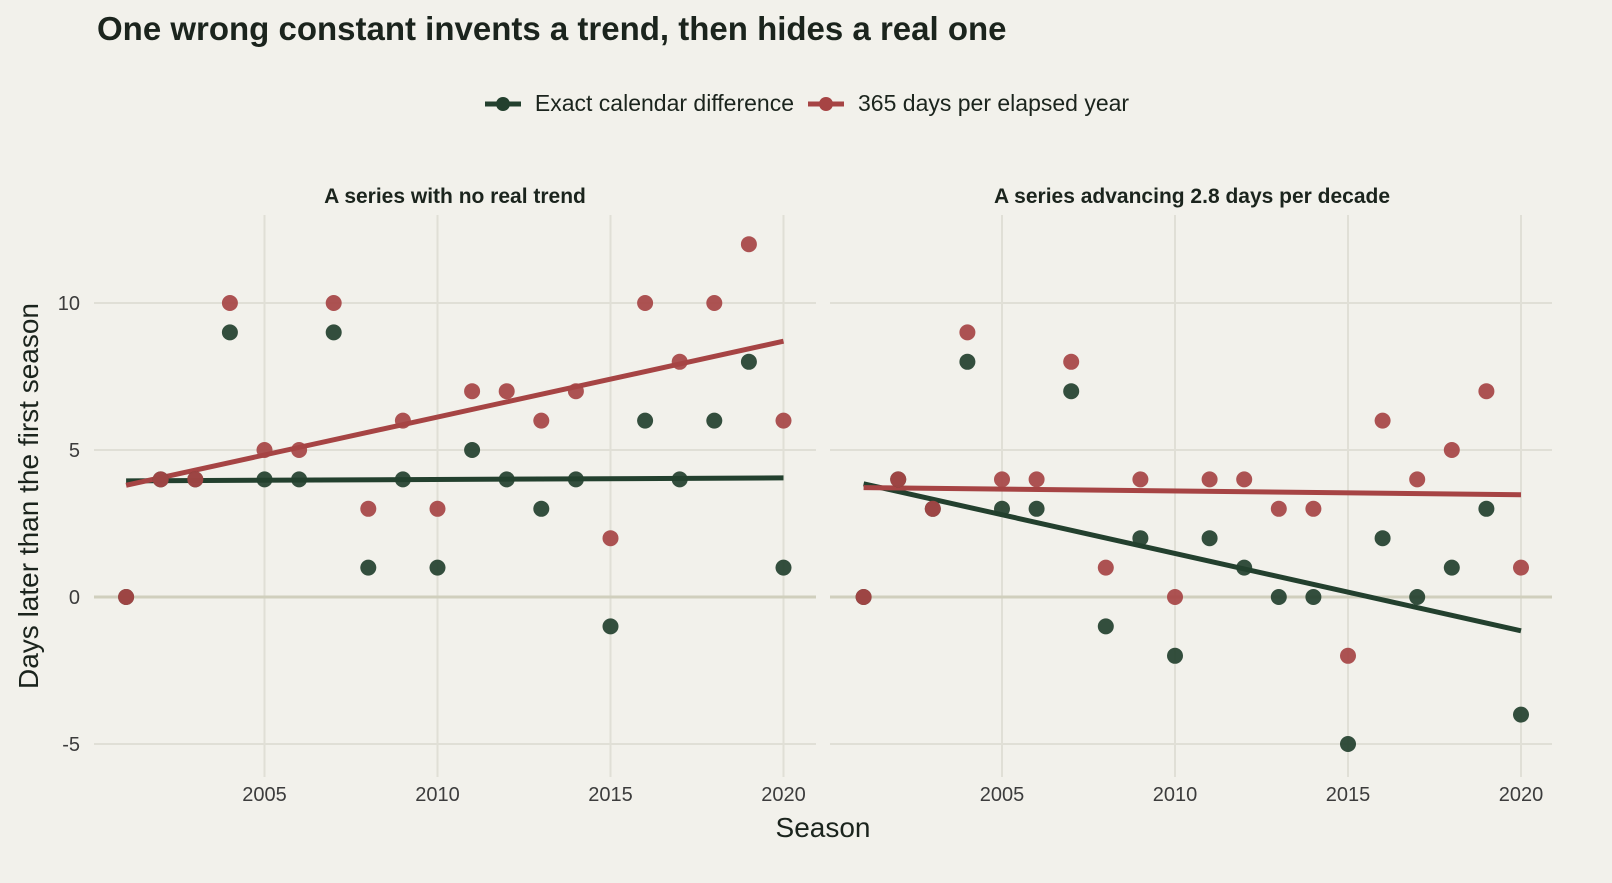 The image size is (1612, 883). Describe the element at coordinates (455, 196) in the screenshot. I see `panel-title: A series with no real trend` at that location.